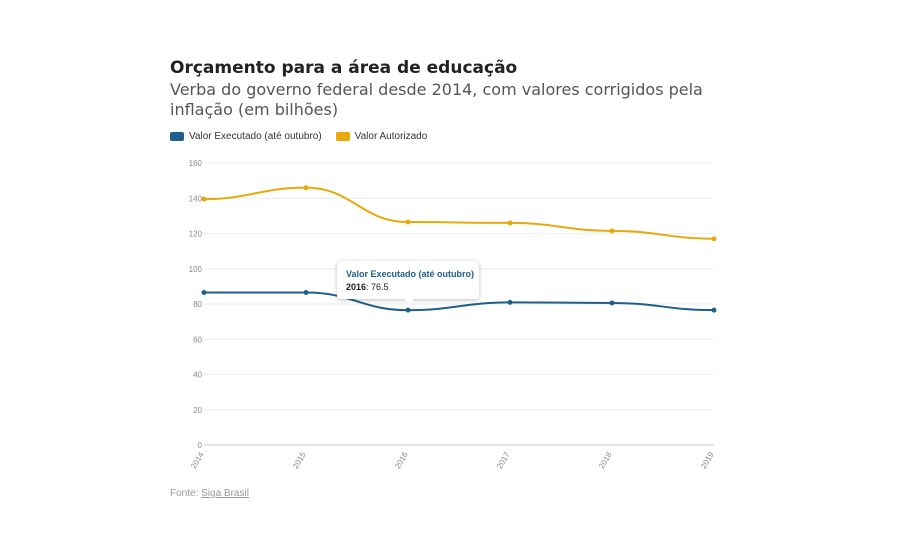 This screenshot has height=560, width=900. I want to click on x-tick-label-2015: 2015, so click(299, 460).